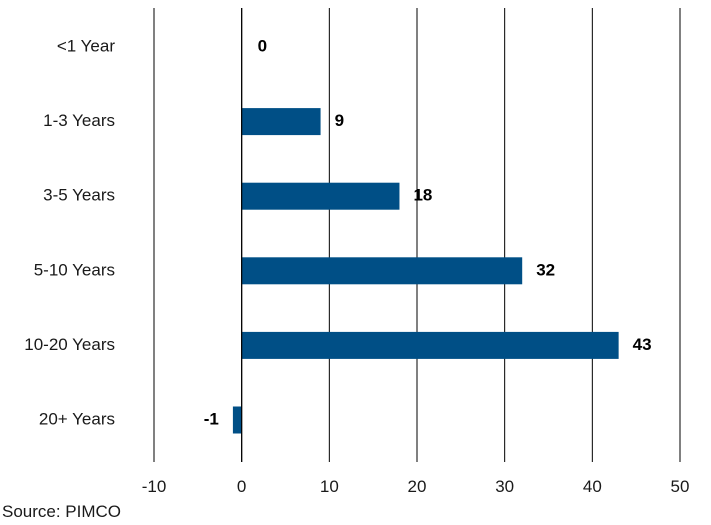 The width and height of the screenshot is (711, 525). I want to click on x-tick-label: -10, so click(154, 486).